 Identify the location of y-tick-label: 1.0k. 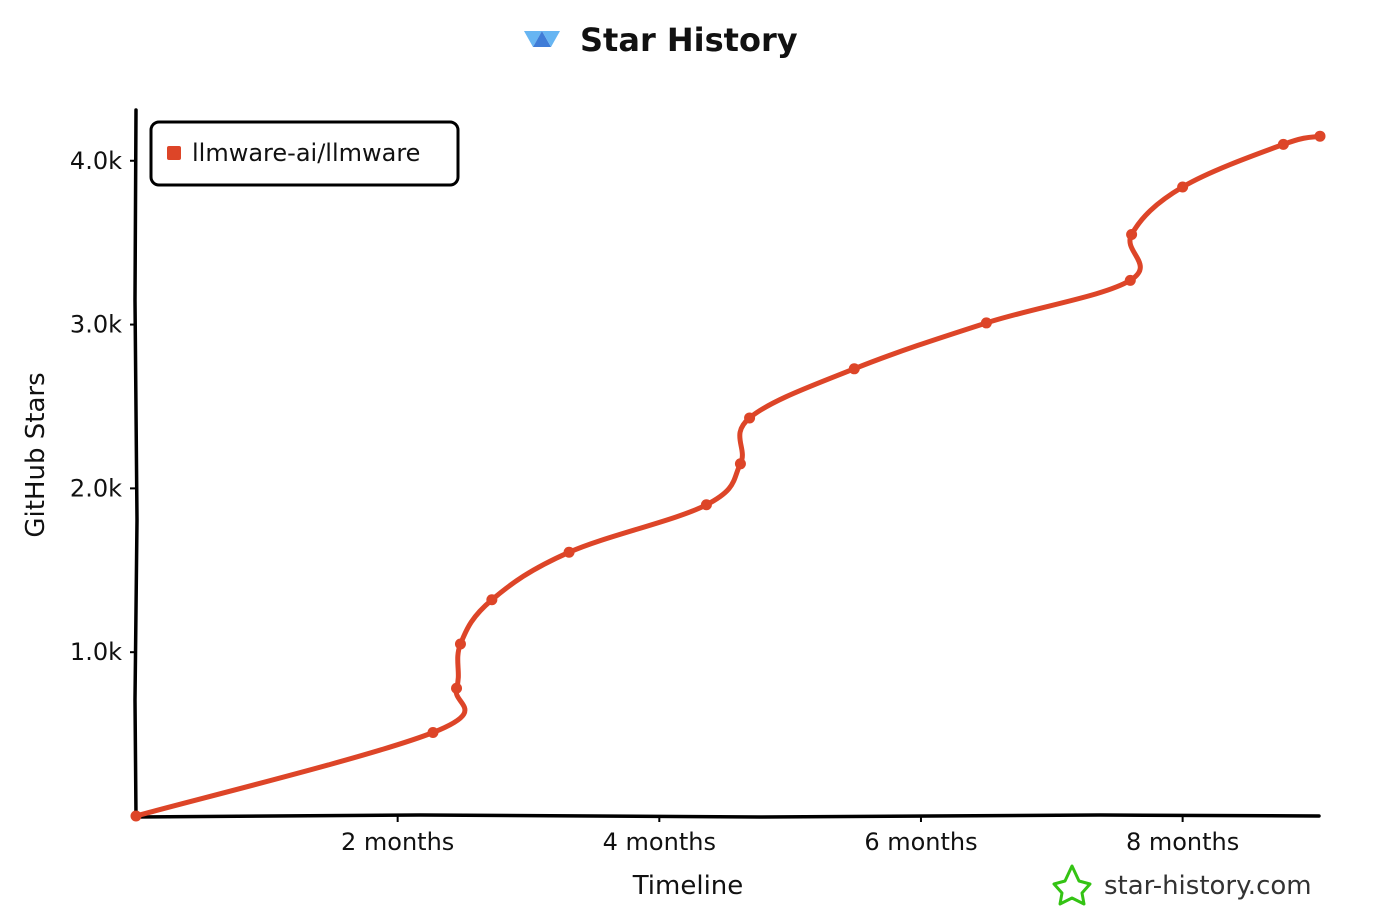
(96, 652).